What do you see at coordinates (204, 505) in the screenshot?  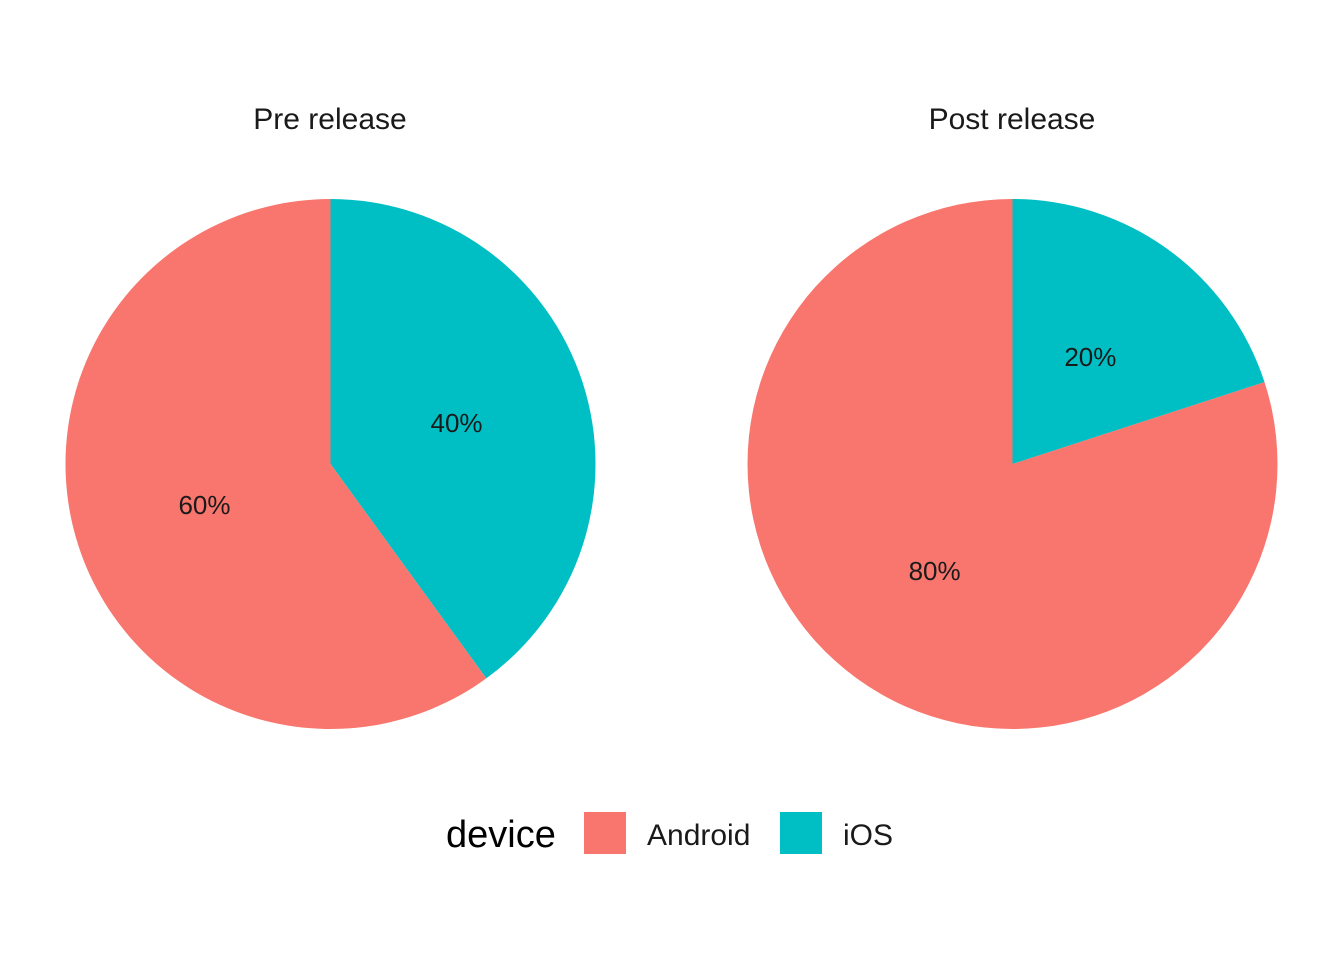 I see `slice-label-android: 60%` at bounding box center [204, 505].